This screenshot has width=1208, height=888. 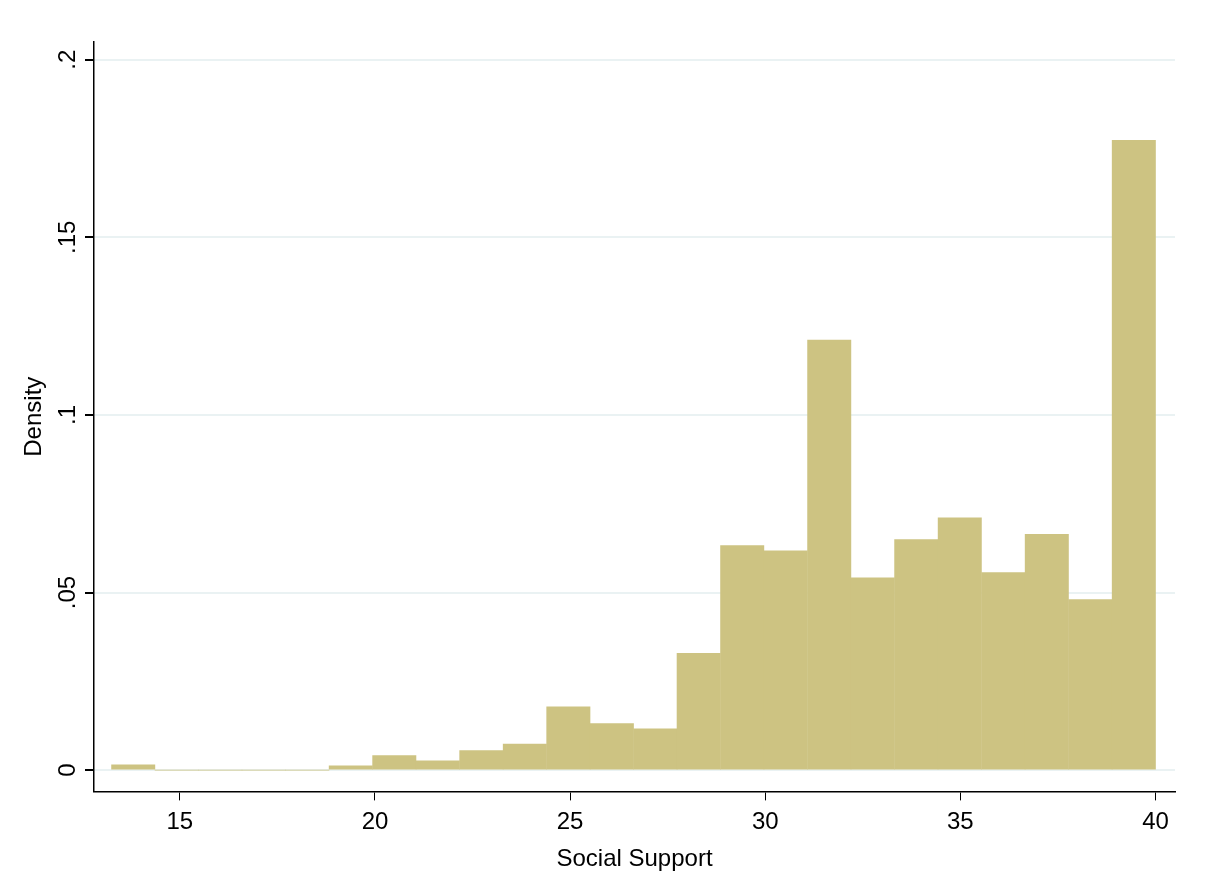 I want to click on x-tick-label: 15, so click(x=180, y=821).